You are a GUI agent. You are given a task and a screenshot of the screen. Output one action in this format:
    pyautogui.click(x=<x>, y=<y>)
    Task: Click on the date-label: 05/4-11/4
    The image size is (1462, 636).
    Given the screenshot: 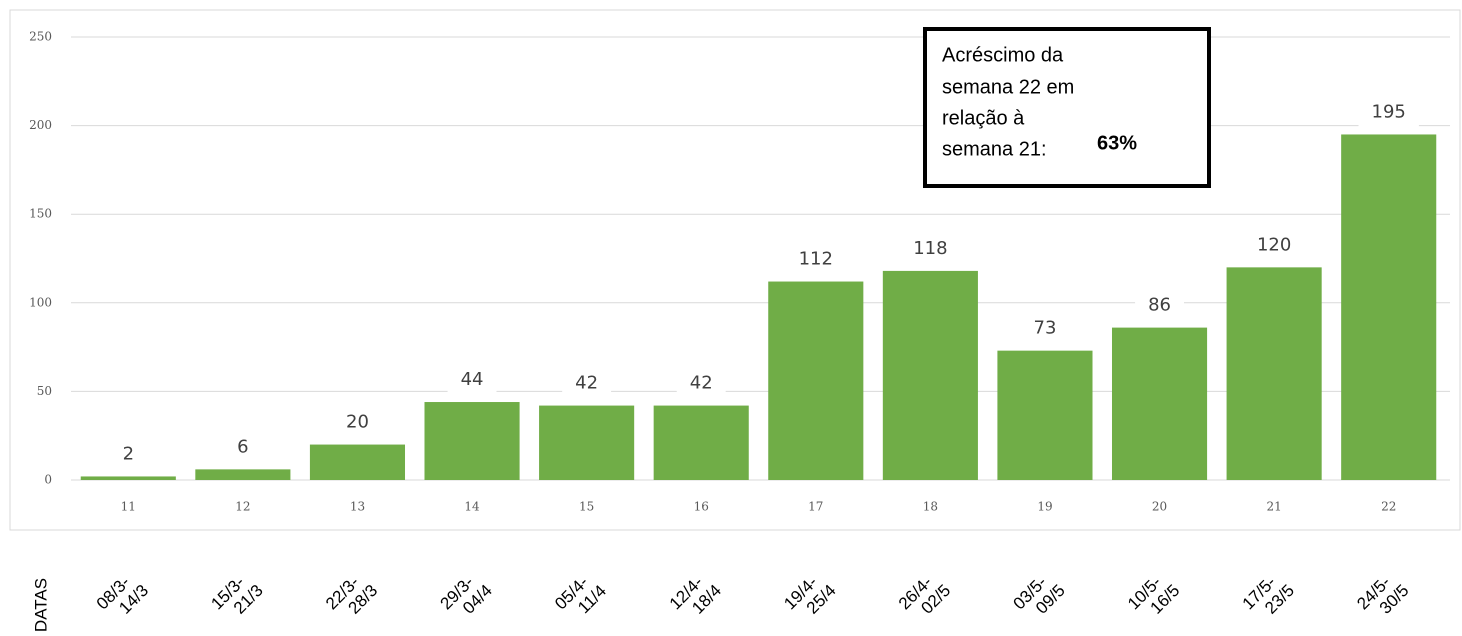 What is the action you would take?
    pyautogui.click(x=580, y=595)
    